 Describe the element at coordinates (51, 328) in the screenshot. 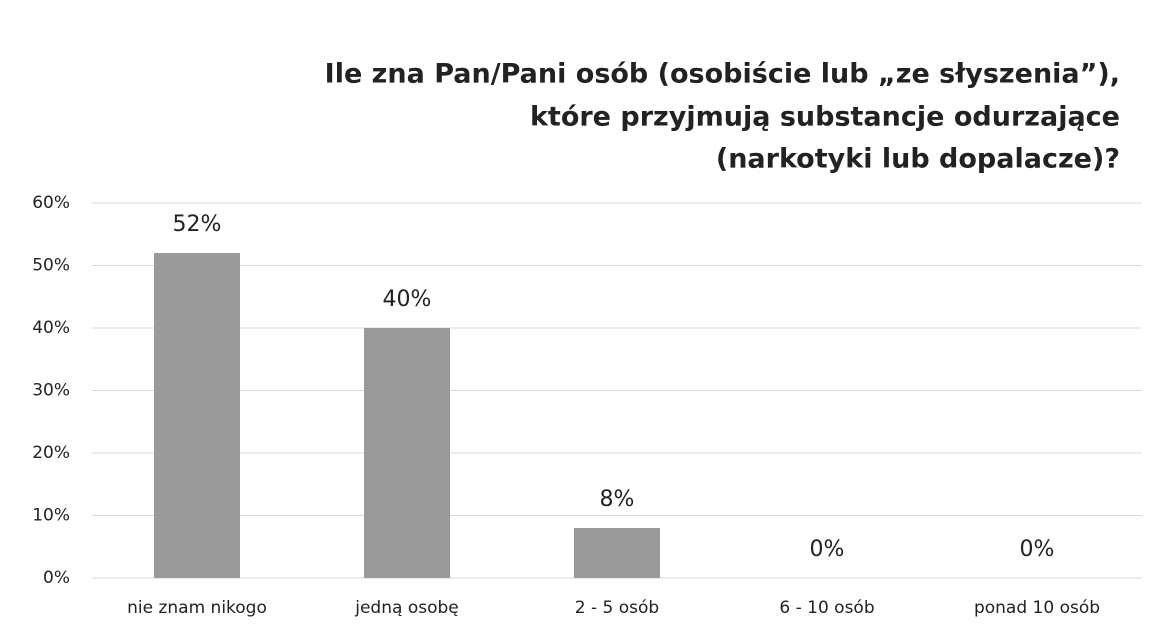

I see `y-tick-label: 40%` at that location.